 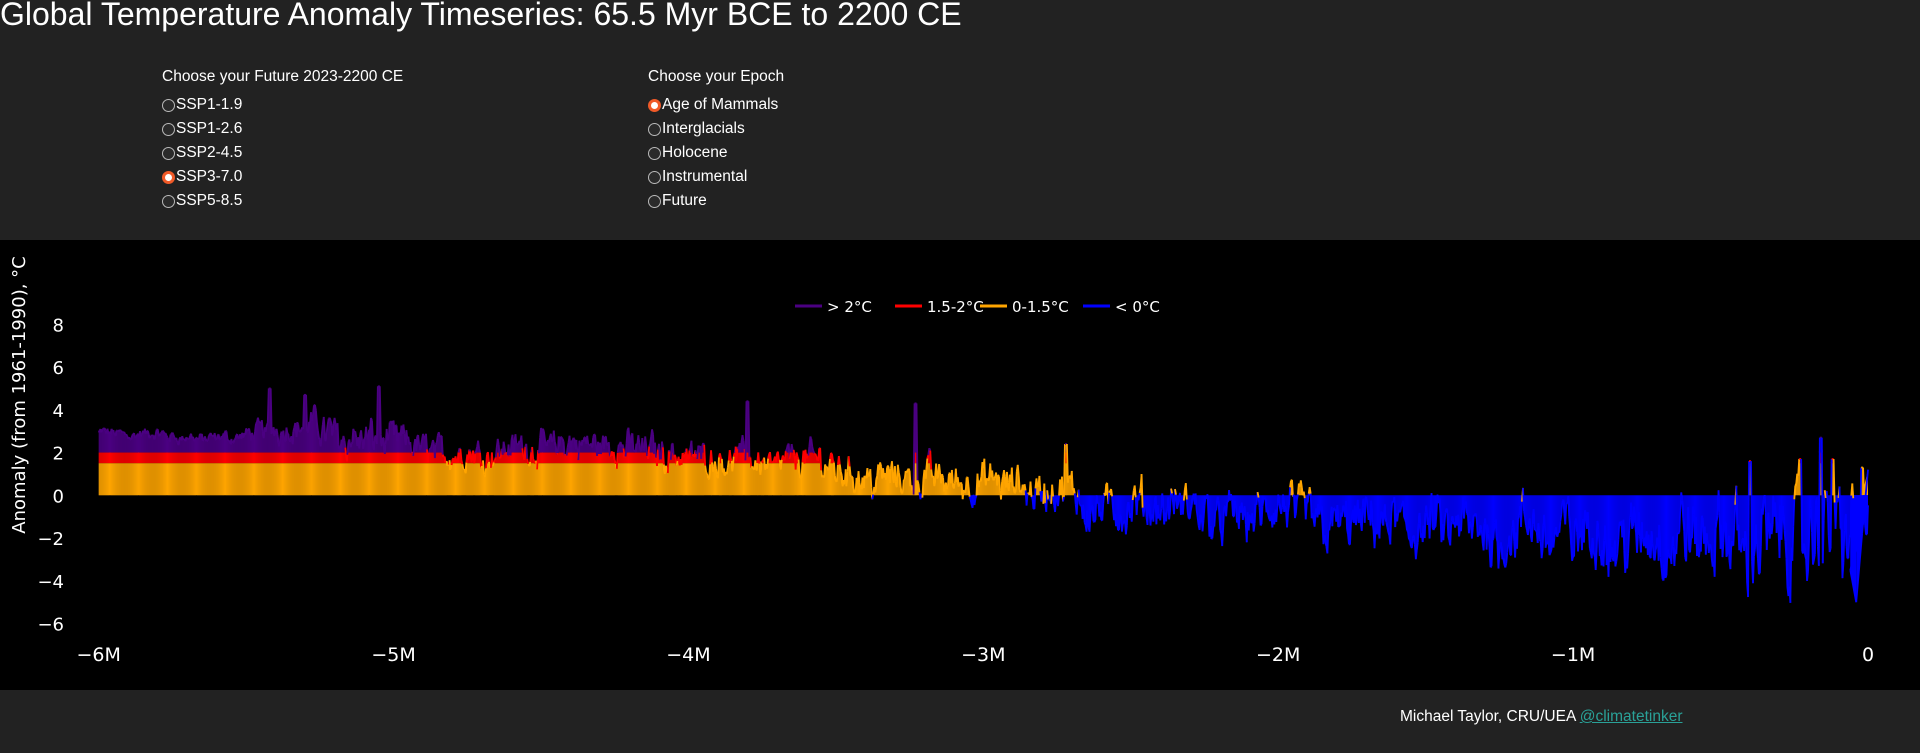 What do you see at coordinates (716, 201) in the screenshot?
I see `epoch-option: Future` at bounding box center [716, 201].